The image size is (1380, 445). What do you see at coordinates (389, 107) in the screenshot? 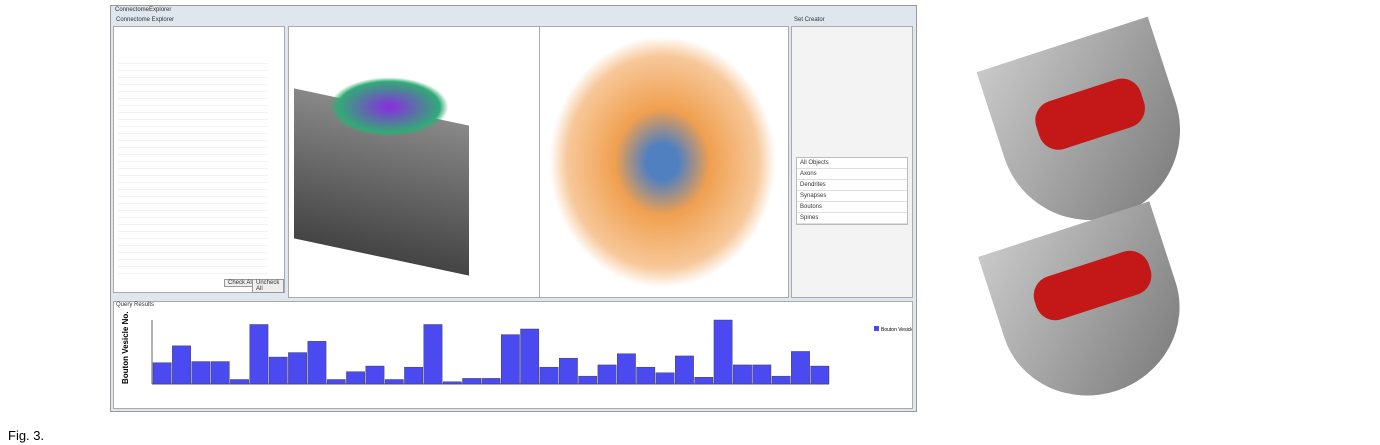
I see `neurons-render` at bounding box center [389, 107].